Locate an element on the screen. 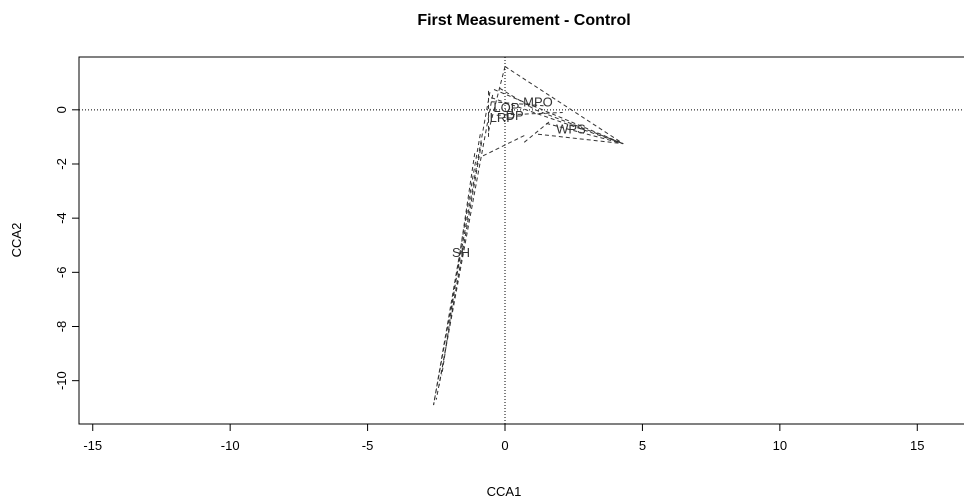 This screenshot has height=502, width=964. x-tick-label: 15 is located at coordinates (917, 445).